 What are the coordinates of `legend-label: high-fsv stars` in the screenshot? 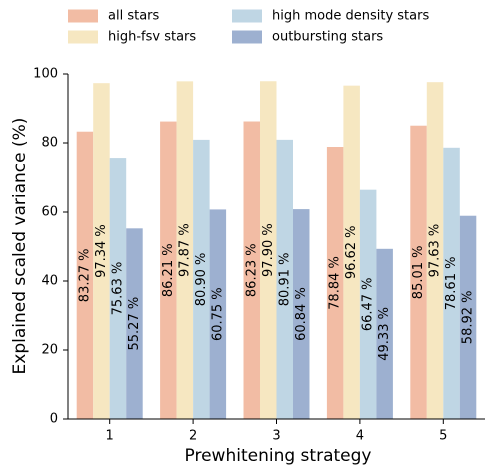 It's located at (152, 37).